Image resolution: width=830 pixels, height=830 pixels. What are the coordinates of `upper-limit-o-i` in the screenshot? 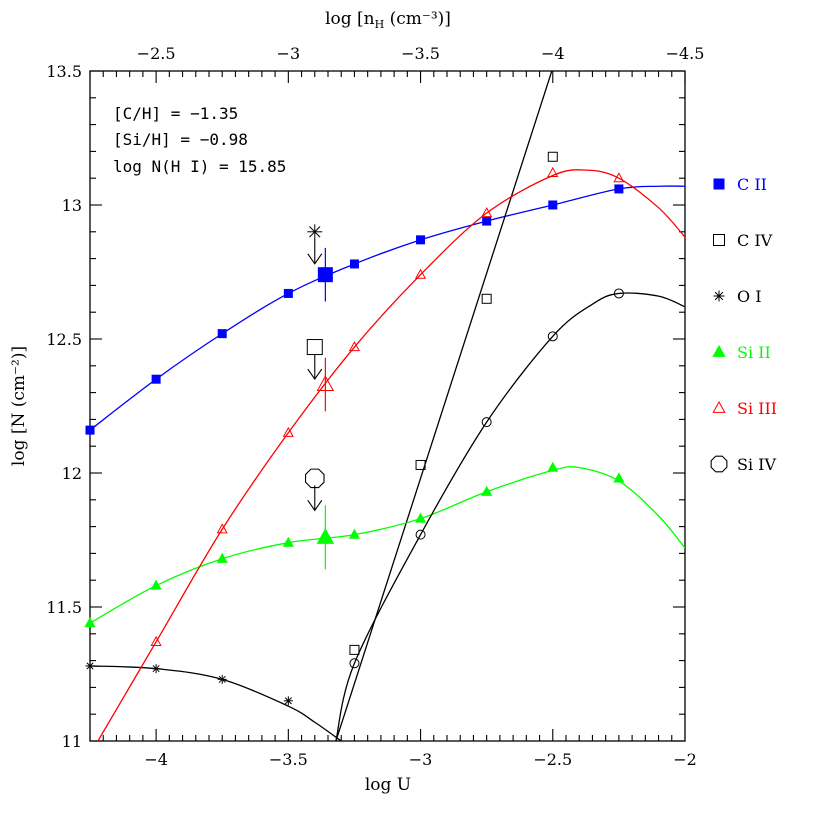 It's located at (315, 232).